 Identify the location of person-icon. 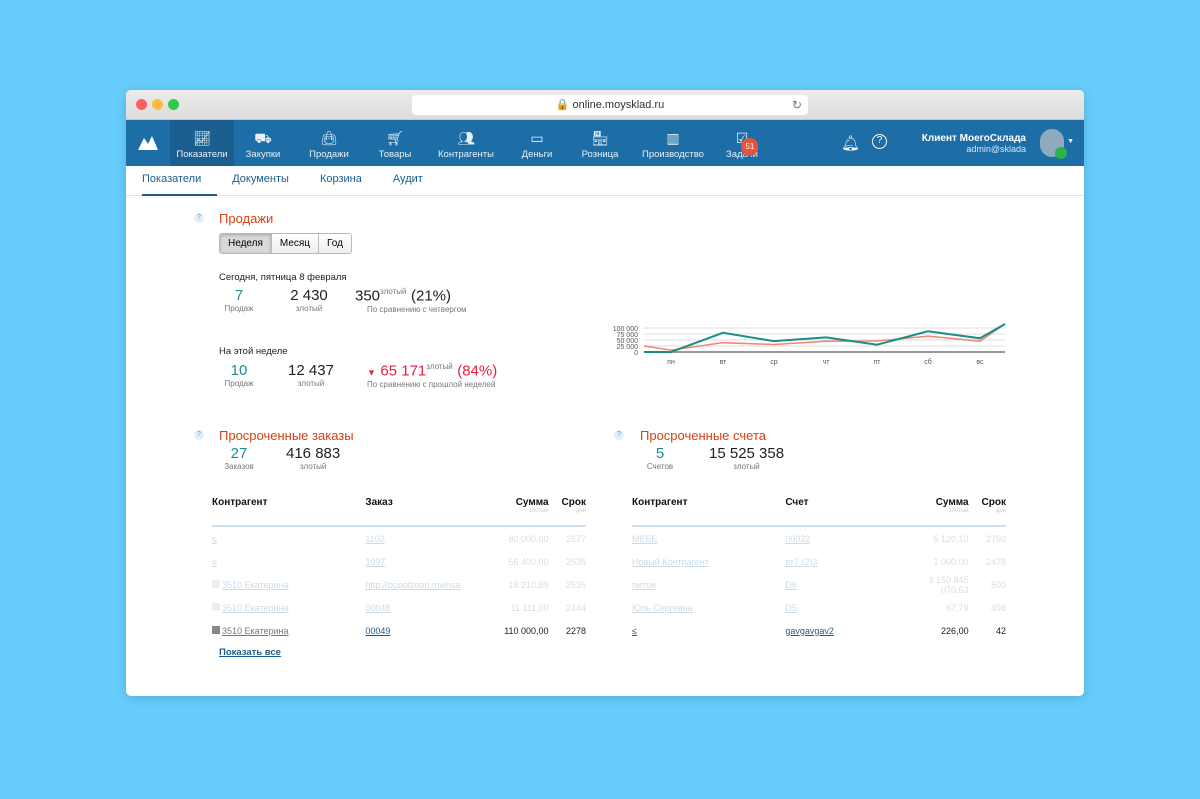
(216, 606).